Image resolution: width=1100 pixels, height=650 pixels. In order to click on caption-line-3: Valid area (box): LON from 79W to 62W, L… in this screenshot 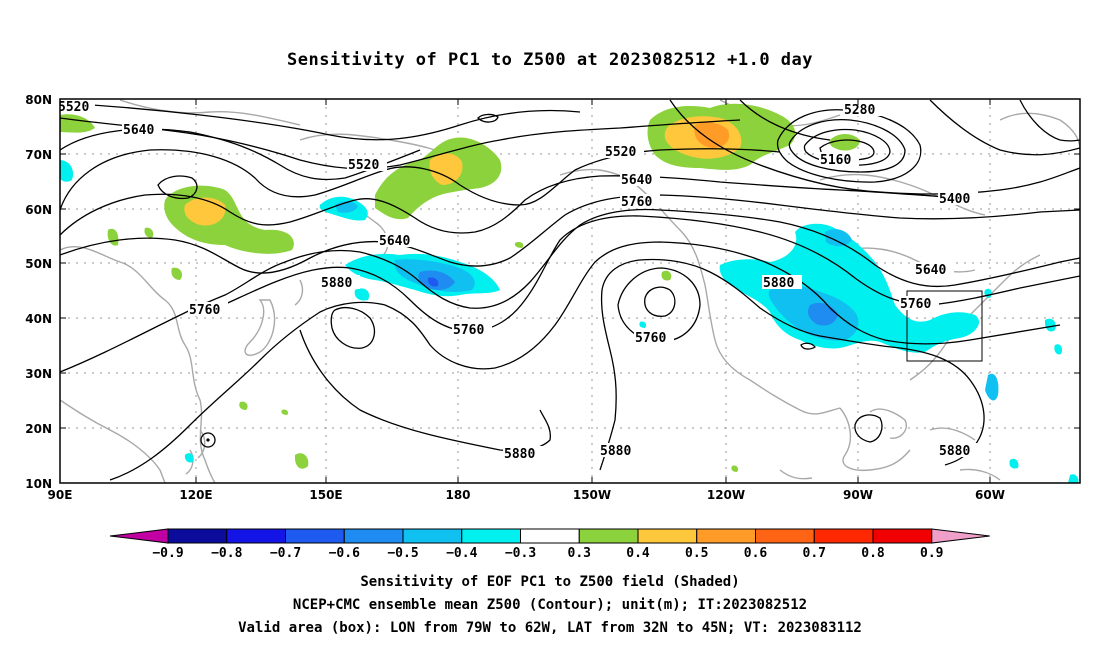, I will do `click(550, 628)`.